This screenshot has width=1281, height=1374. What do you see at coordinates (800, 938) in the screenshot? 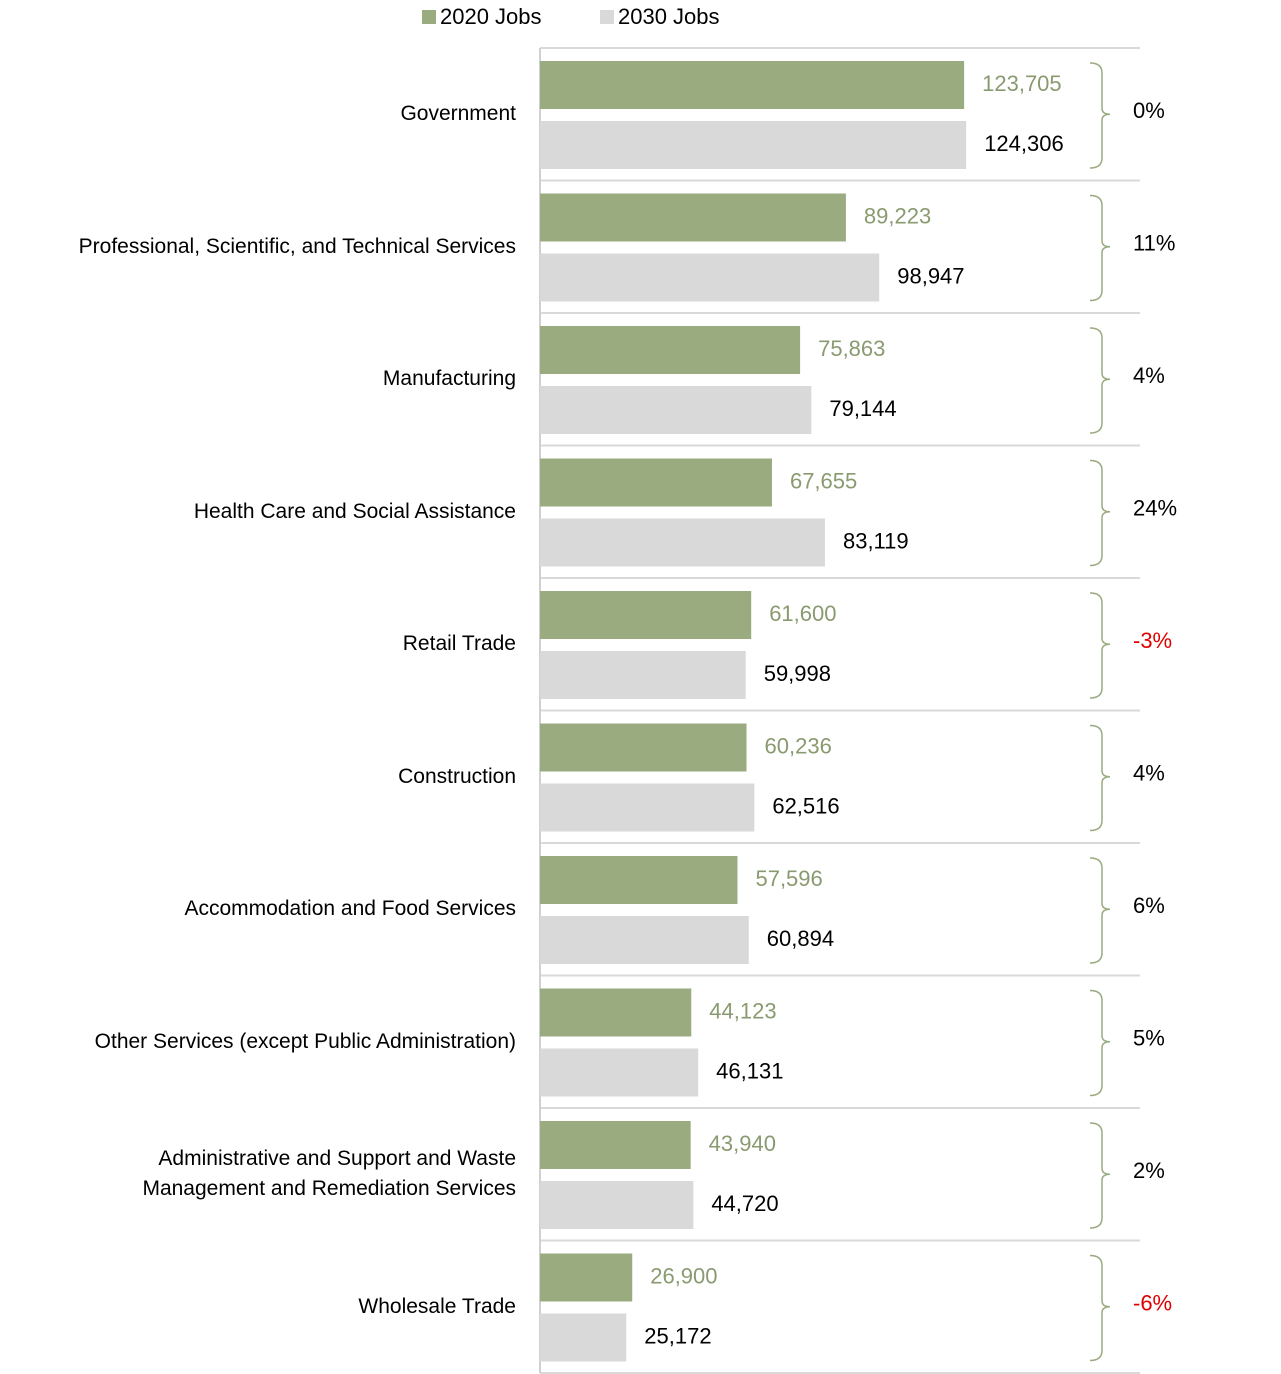
I see `value-label: 60,894` at bounding box center [800, 938].